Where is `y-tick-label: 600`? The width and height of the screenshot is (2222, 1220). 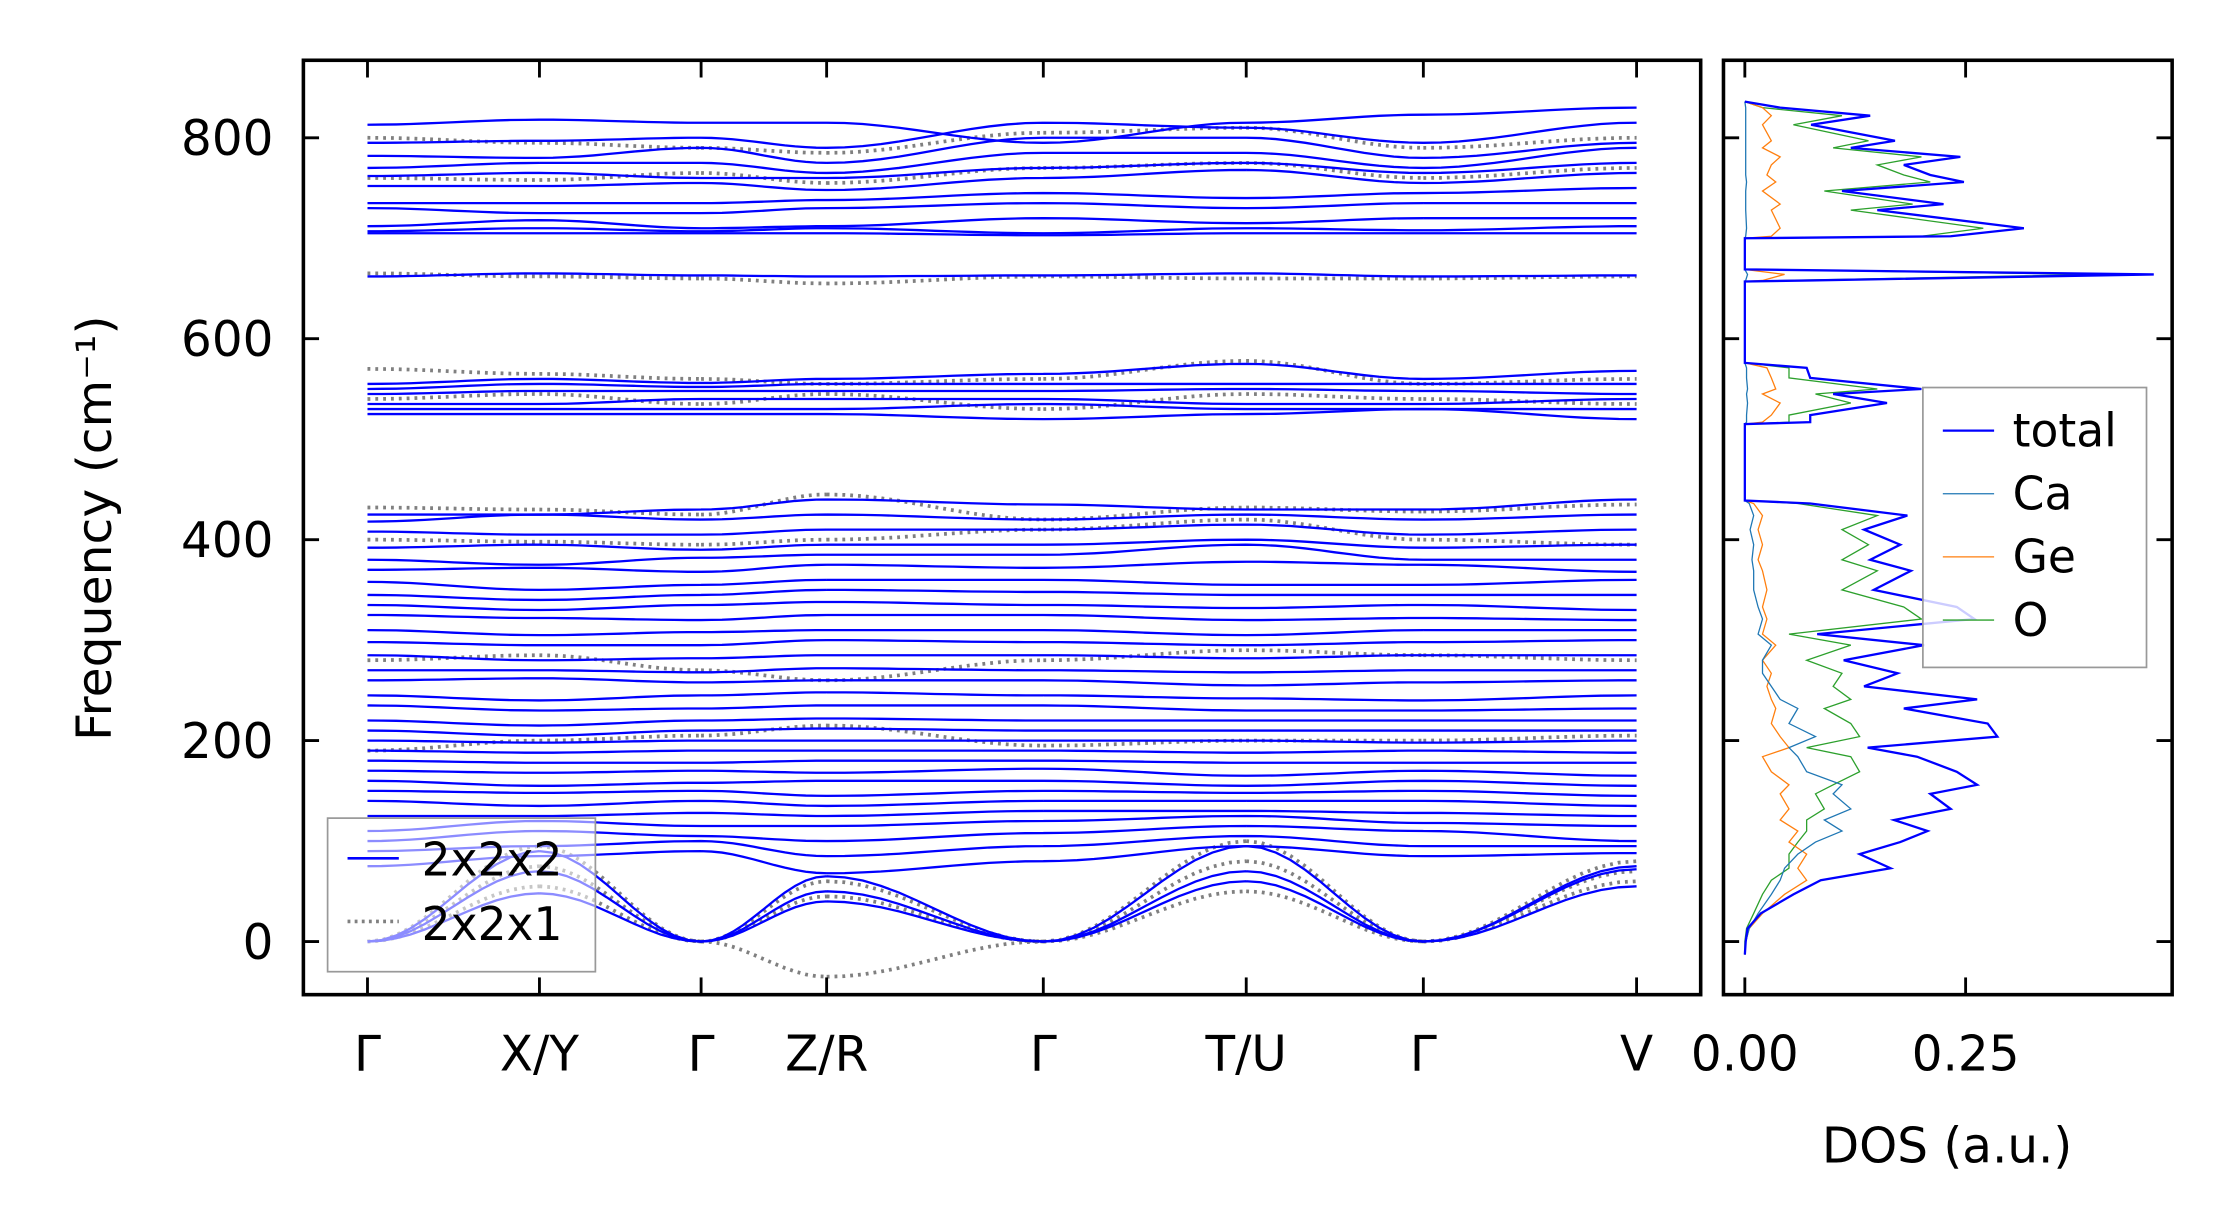 y-tick-label: 600 is located at coordinates (227, 340).